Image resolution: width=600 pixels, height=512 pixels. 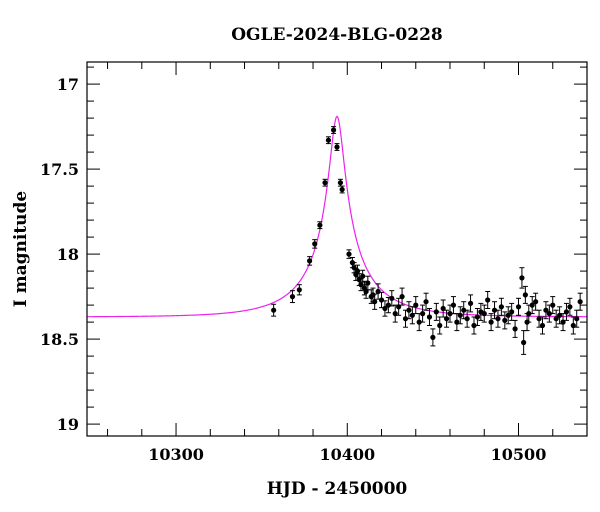 I want to click on chart-title: OGLE-2024-BLG-0228, so click(x=337, y=35).